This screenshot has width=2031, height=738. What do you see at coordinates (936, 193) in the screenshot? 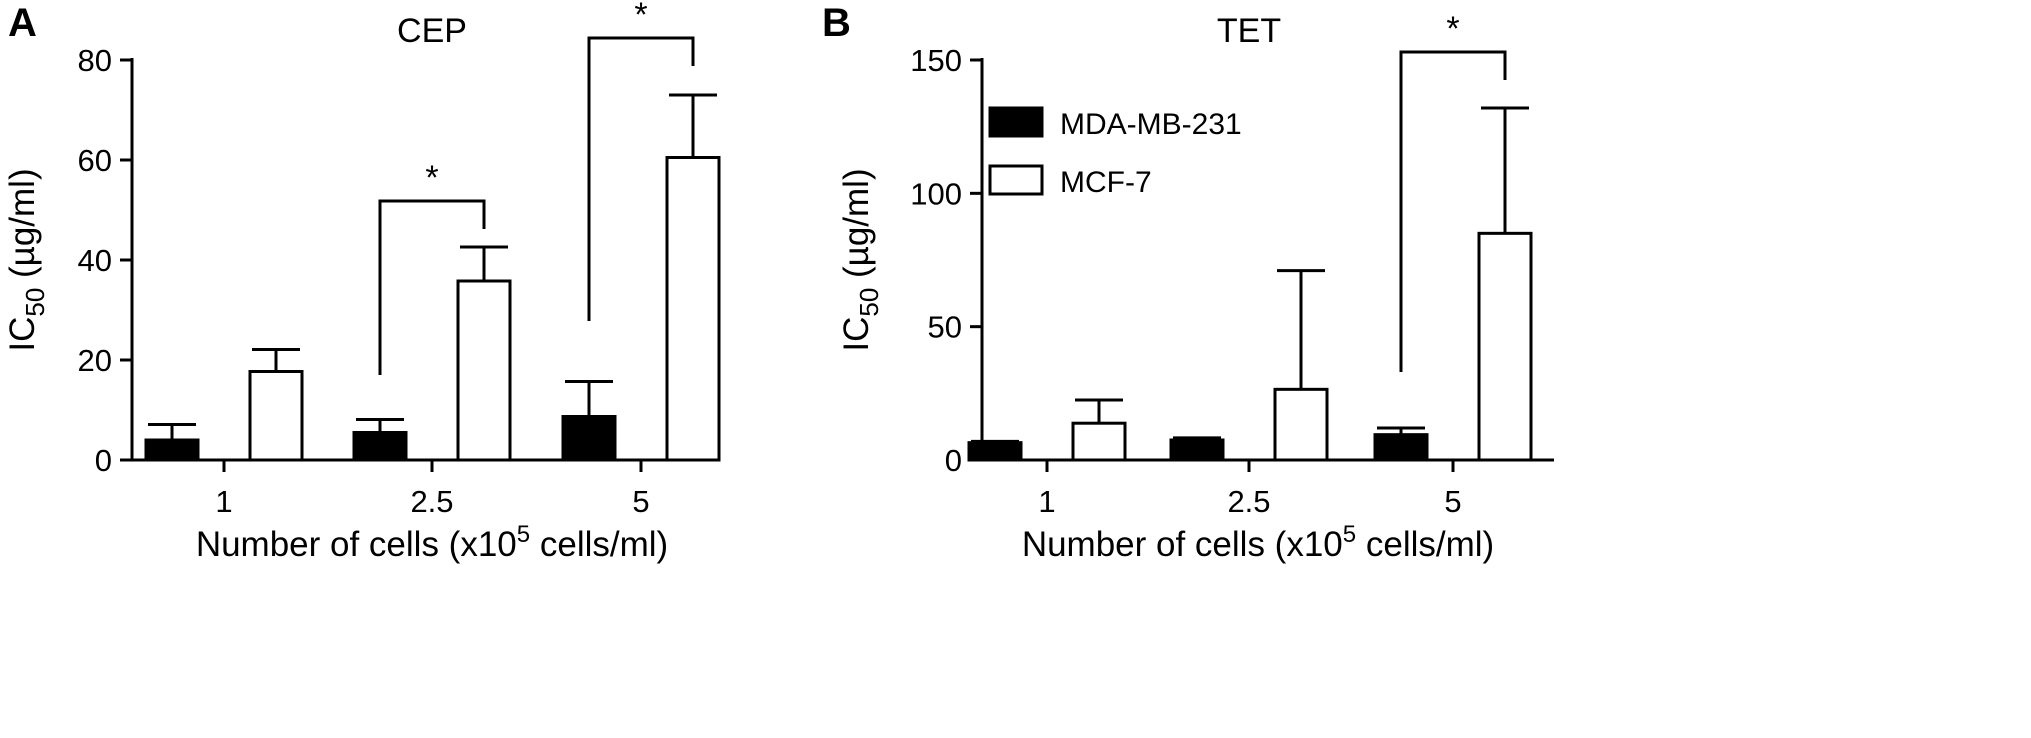
I see `y-tick-label: 100` at bounding box center [936, 193].